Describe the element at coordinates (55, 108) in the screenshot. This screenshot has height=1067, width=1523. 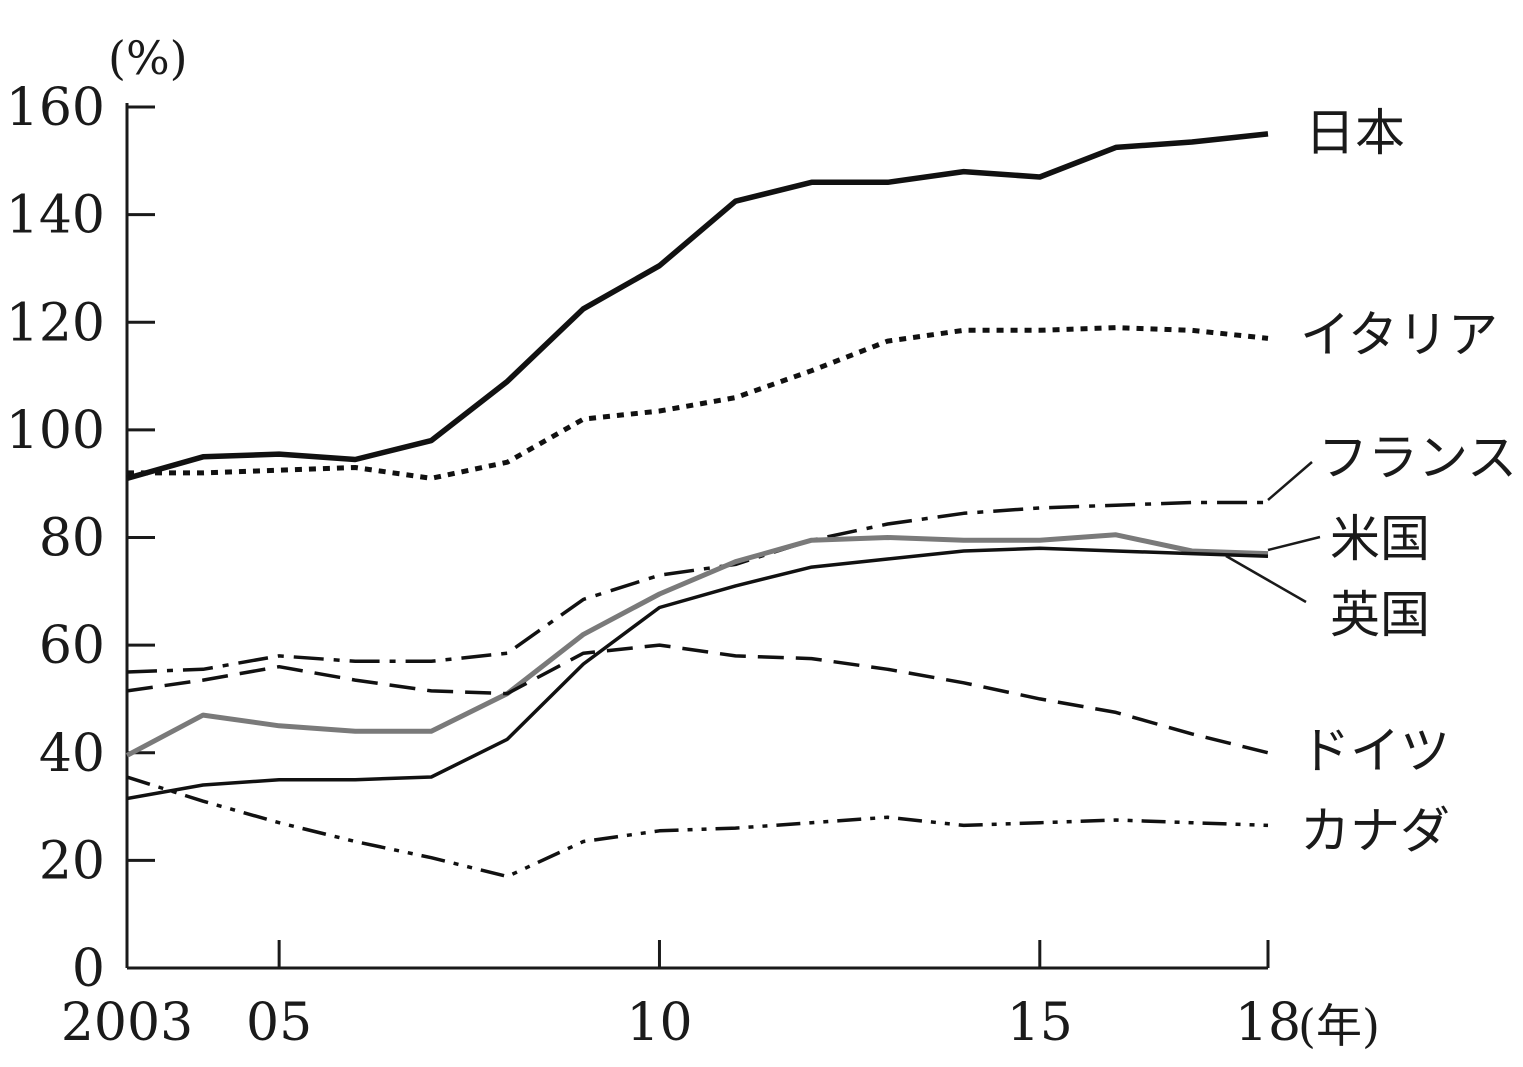
I see `y-tick-label: 160` at that location.